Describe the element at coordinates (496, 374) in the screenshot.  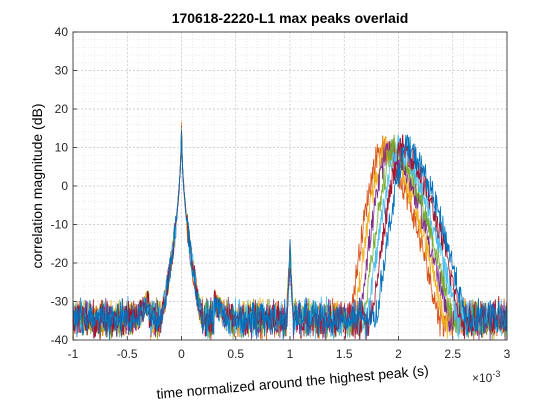
I see `x-exponent-power: -3` at that location.